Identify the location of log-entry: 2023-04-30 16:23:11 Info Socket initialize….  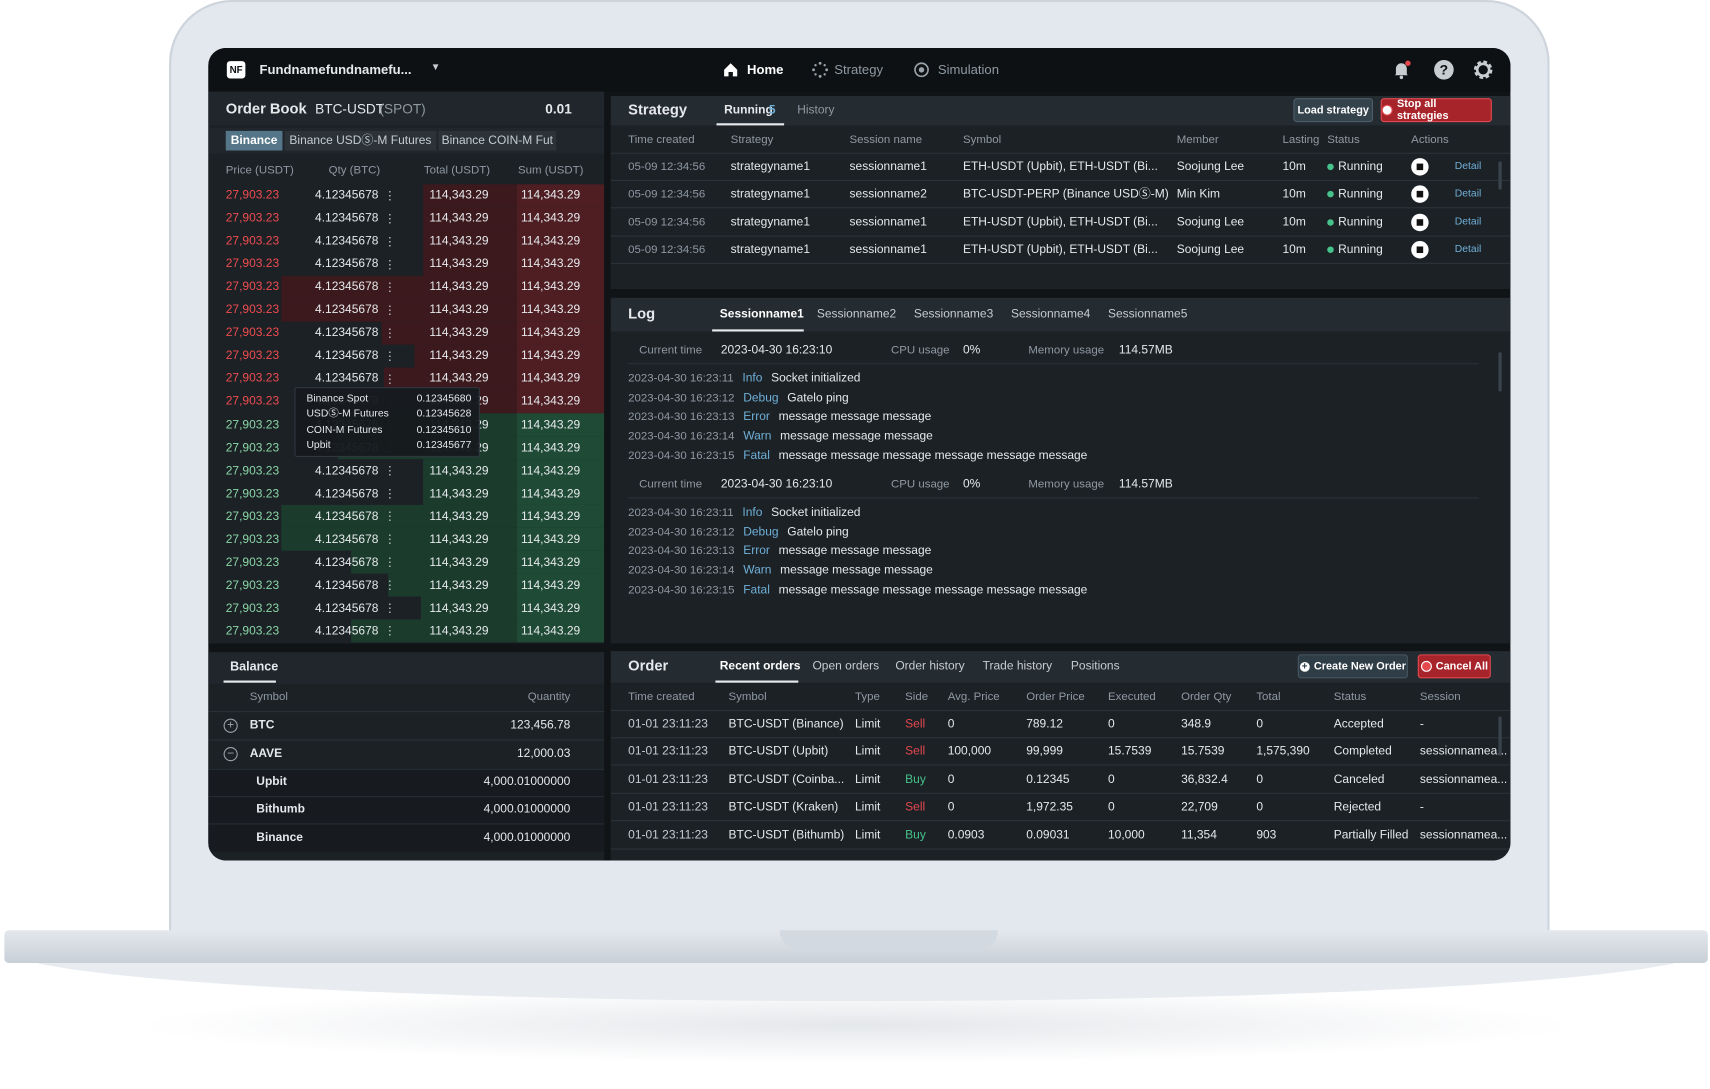
(744, 378).